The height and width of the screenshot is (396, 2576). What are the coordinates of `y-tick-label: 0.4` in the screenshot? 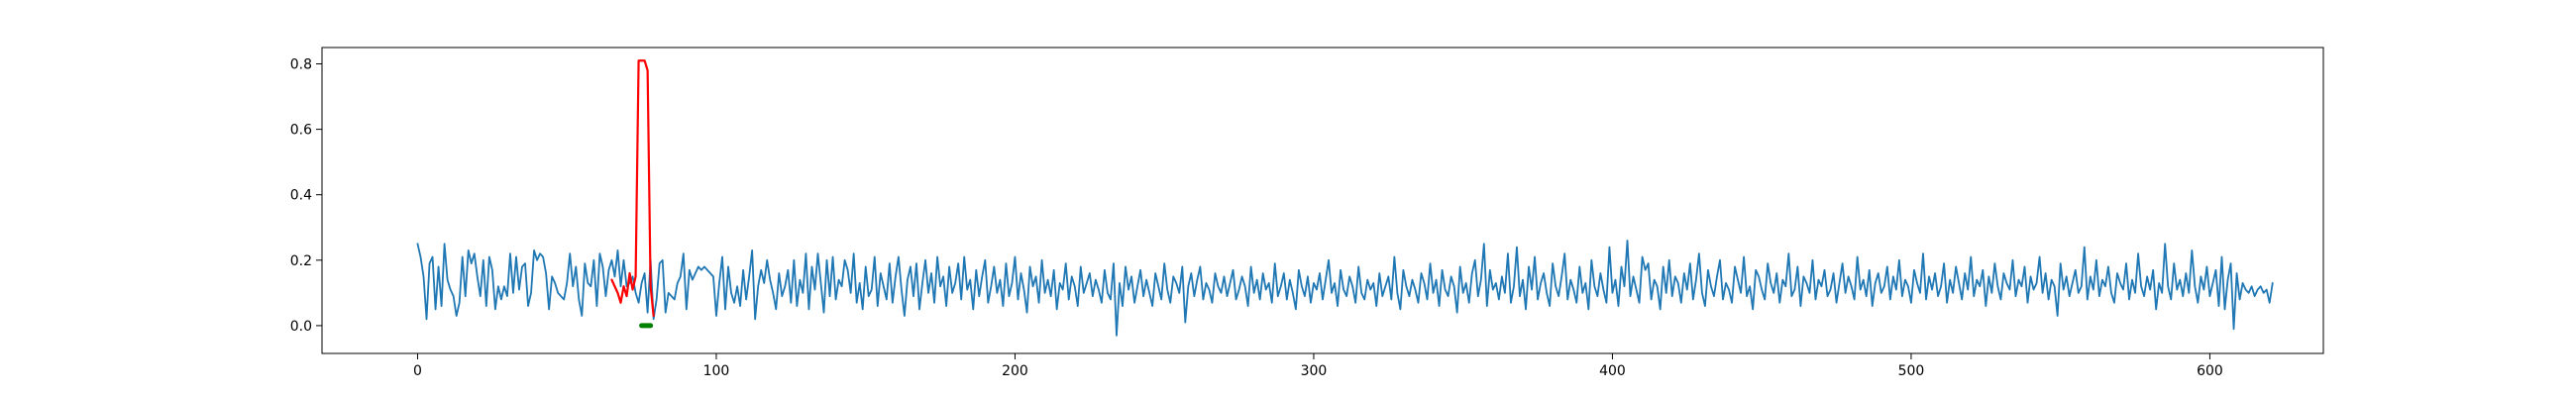 It's located at (301, 196).